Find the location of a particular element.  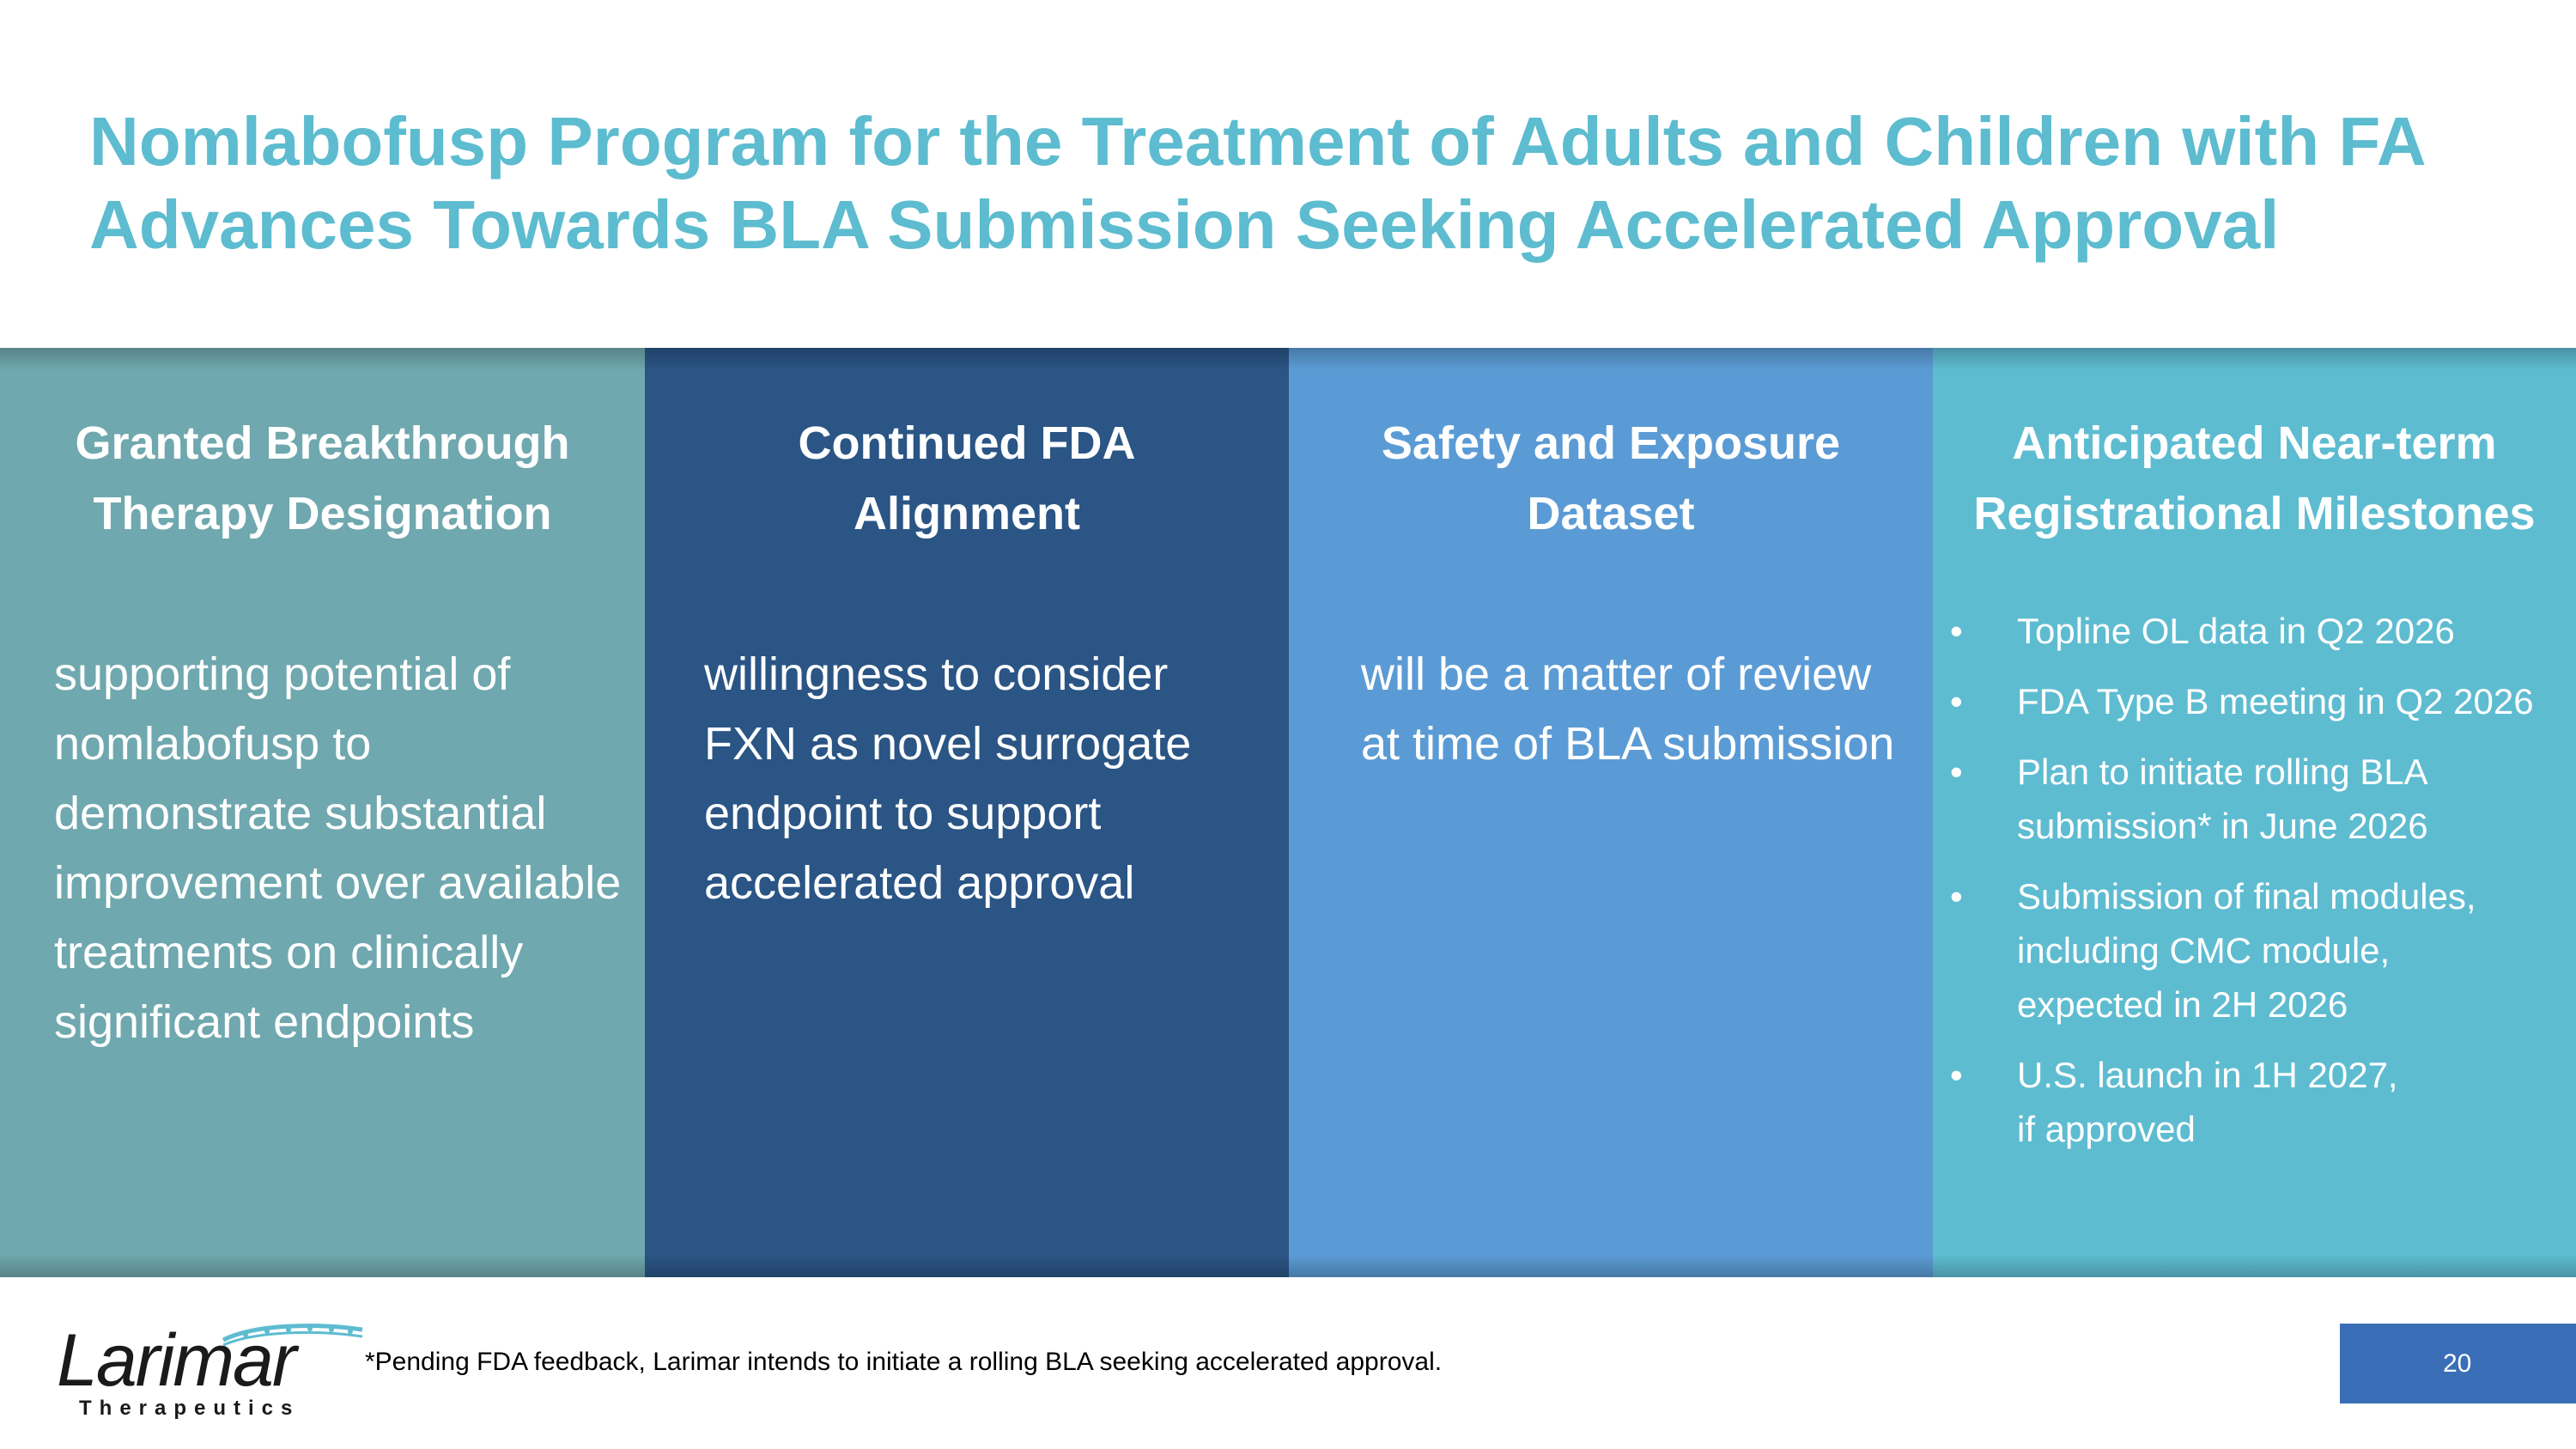

milestone-text: including CMC module, is located at coordinates (2204, 950).